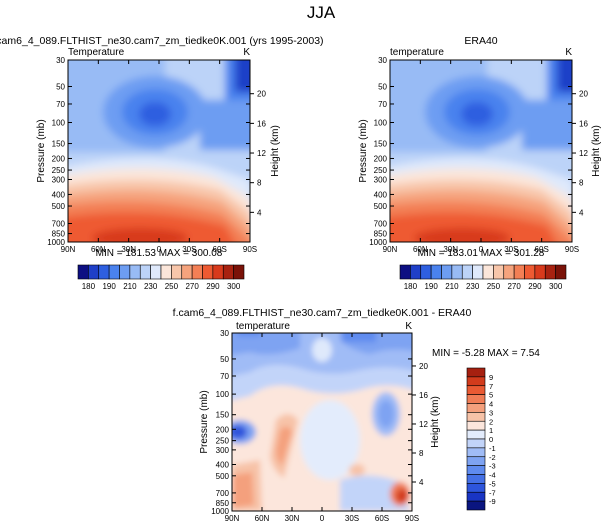 The height and width of the screenshot is (530, 607). What do you see at coordinates (494, 286) in the screenshot?
I see `colorbar-label: 250` at bounding box center [494, 286].